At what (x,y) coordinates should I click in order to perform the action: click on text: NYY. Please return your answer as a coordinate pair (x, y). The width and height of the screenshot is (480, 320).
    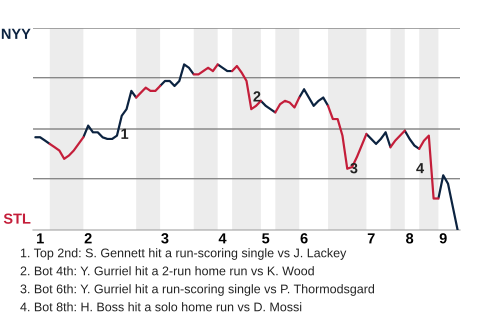
    Looking at the image, I should click on (16, 33).